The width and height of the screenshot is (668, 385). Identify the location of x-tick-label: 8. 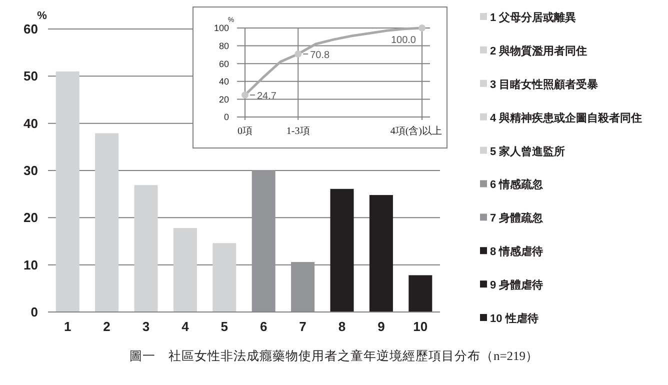
(342, 326).